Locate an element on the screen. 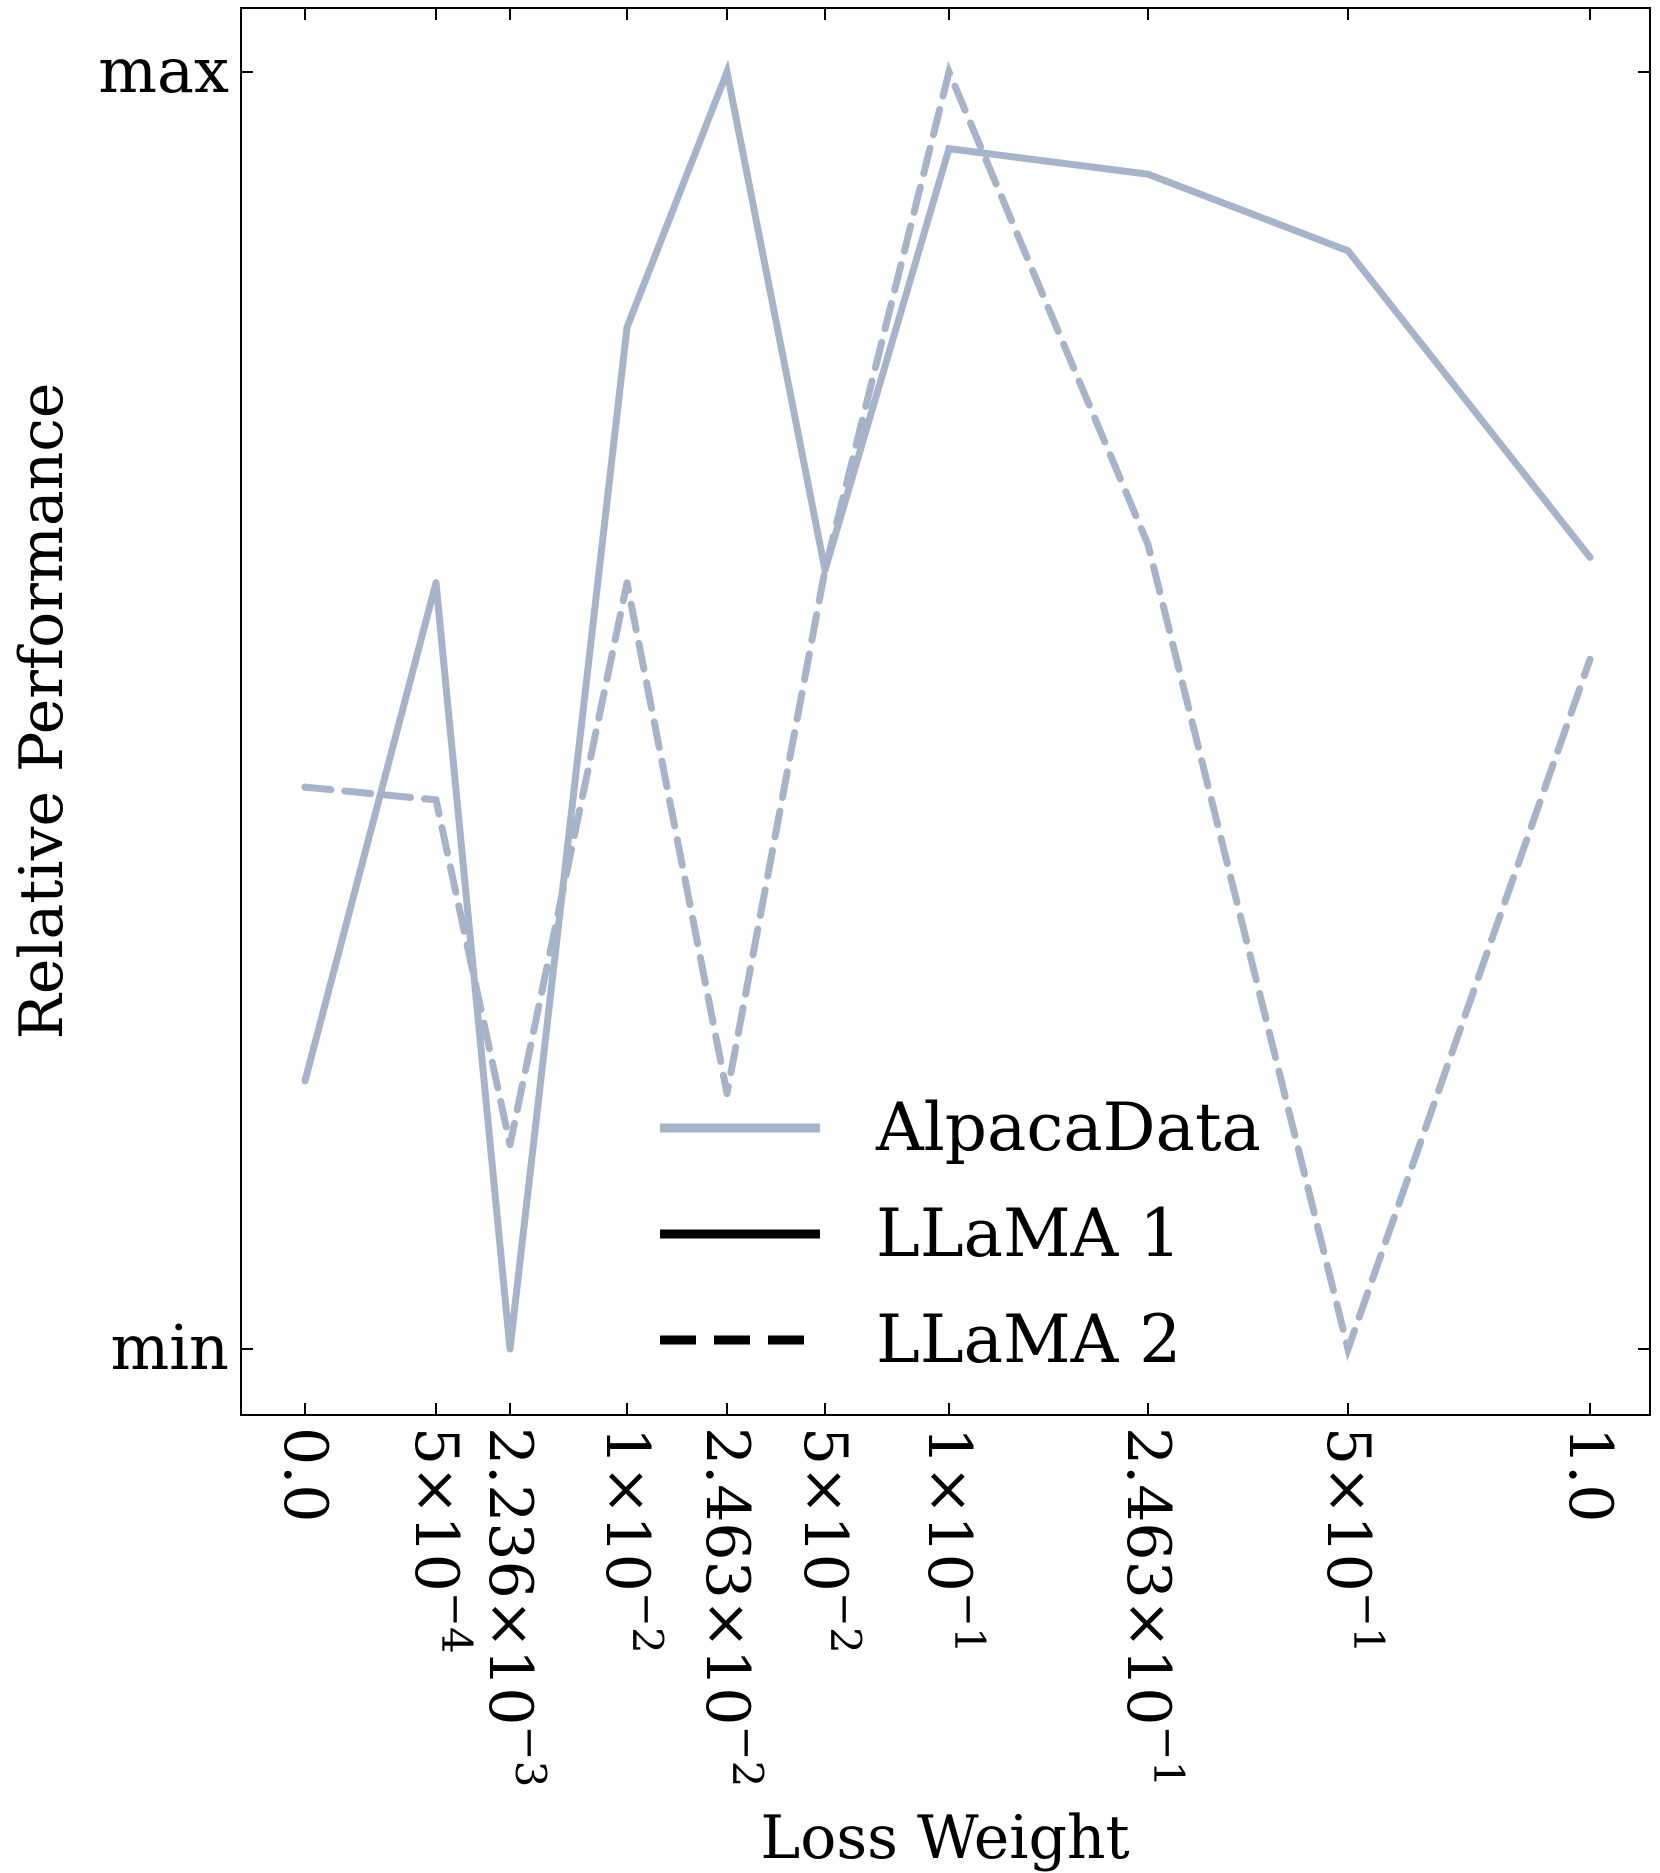 Image resolution: width=1660 pixels, height=1873 pixels. x-tick-label: 1×10−2 is located at coordinates (632, 1540).